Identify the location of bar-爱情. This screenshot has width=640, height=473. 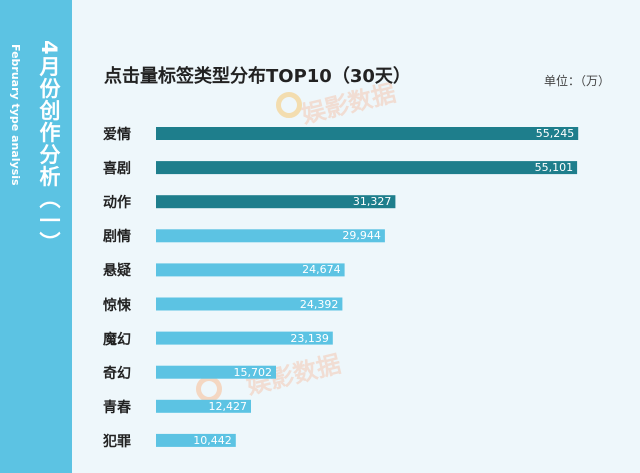
(367, 133).